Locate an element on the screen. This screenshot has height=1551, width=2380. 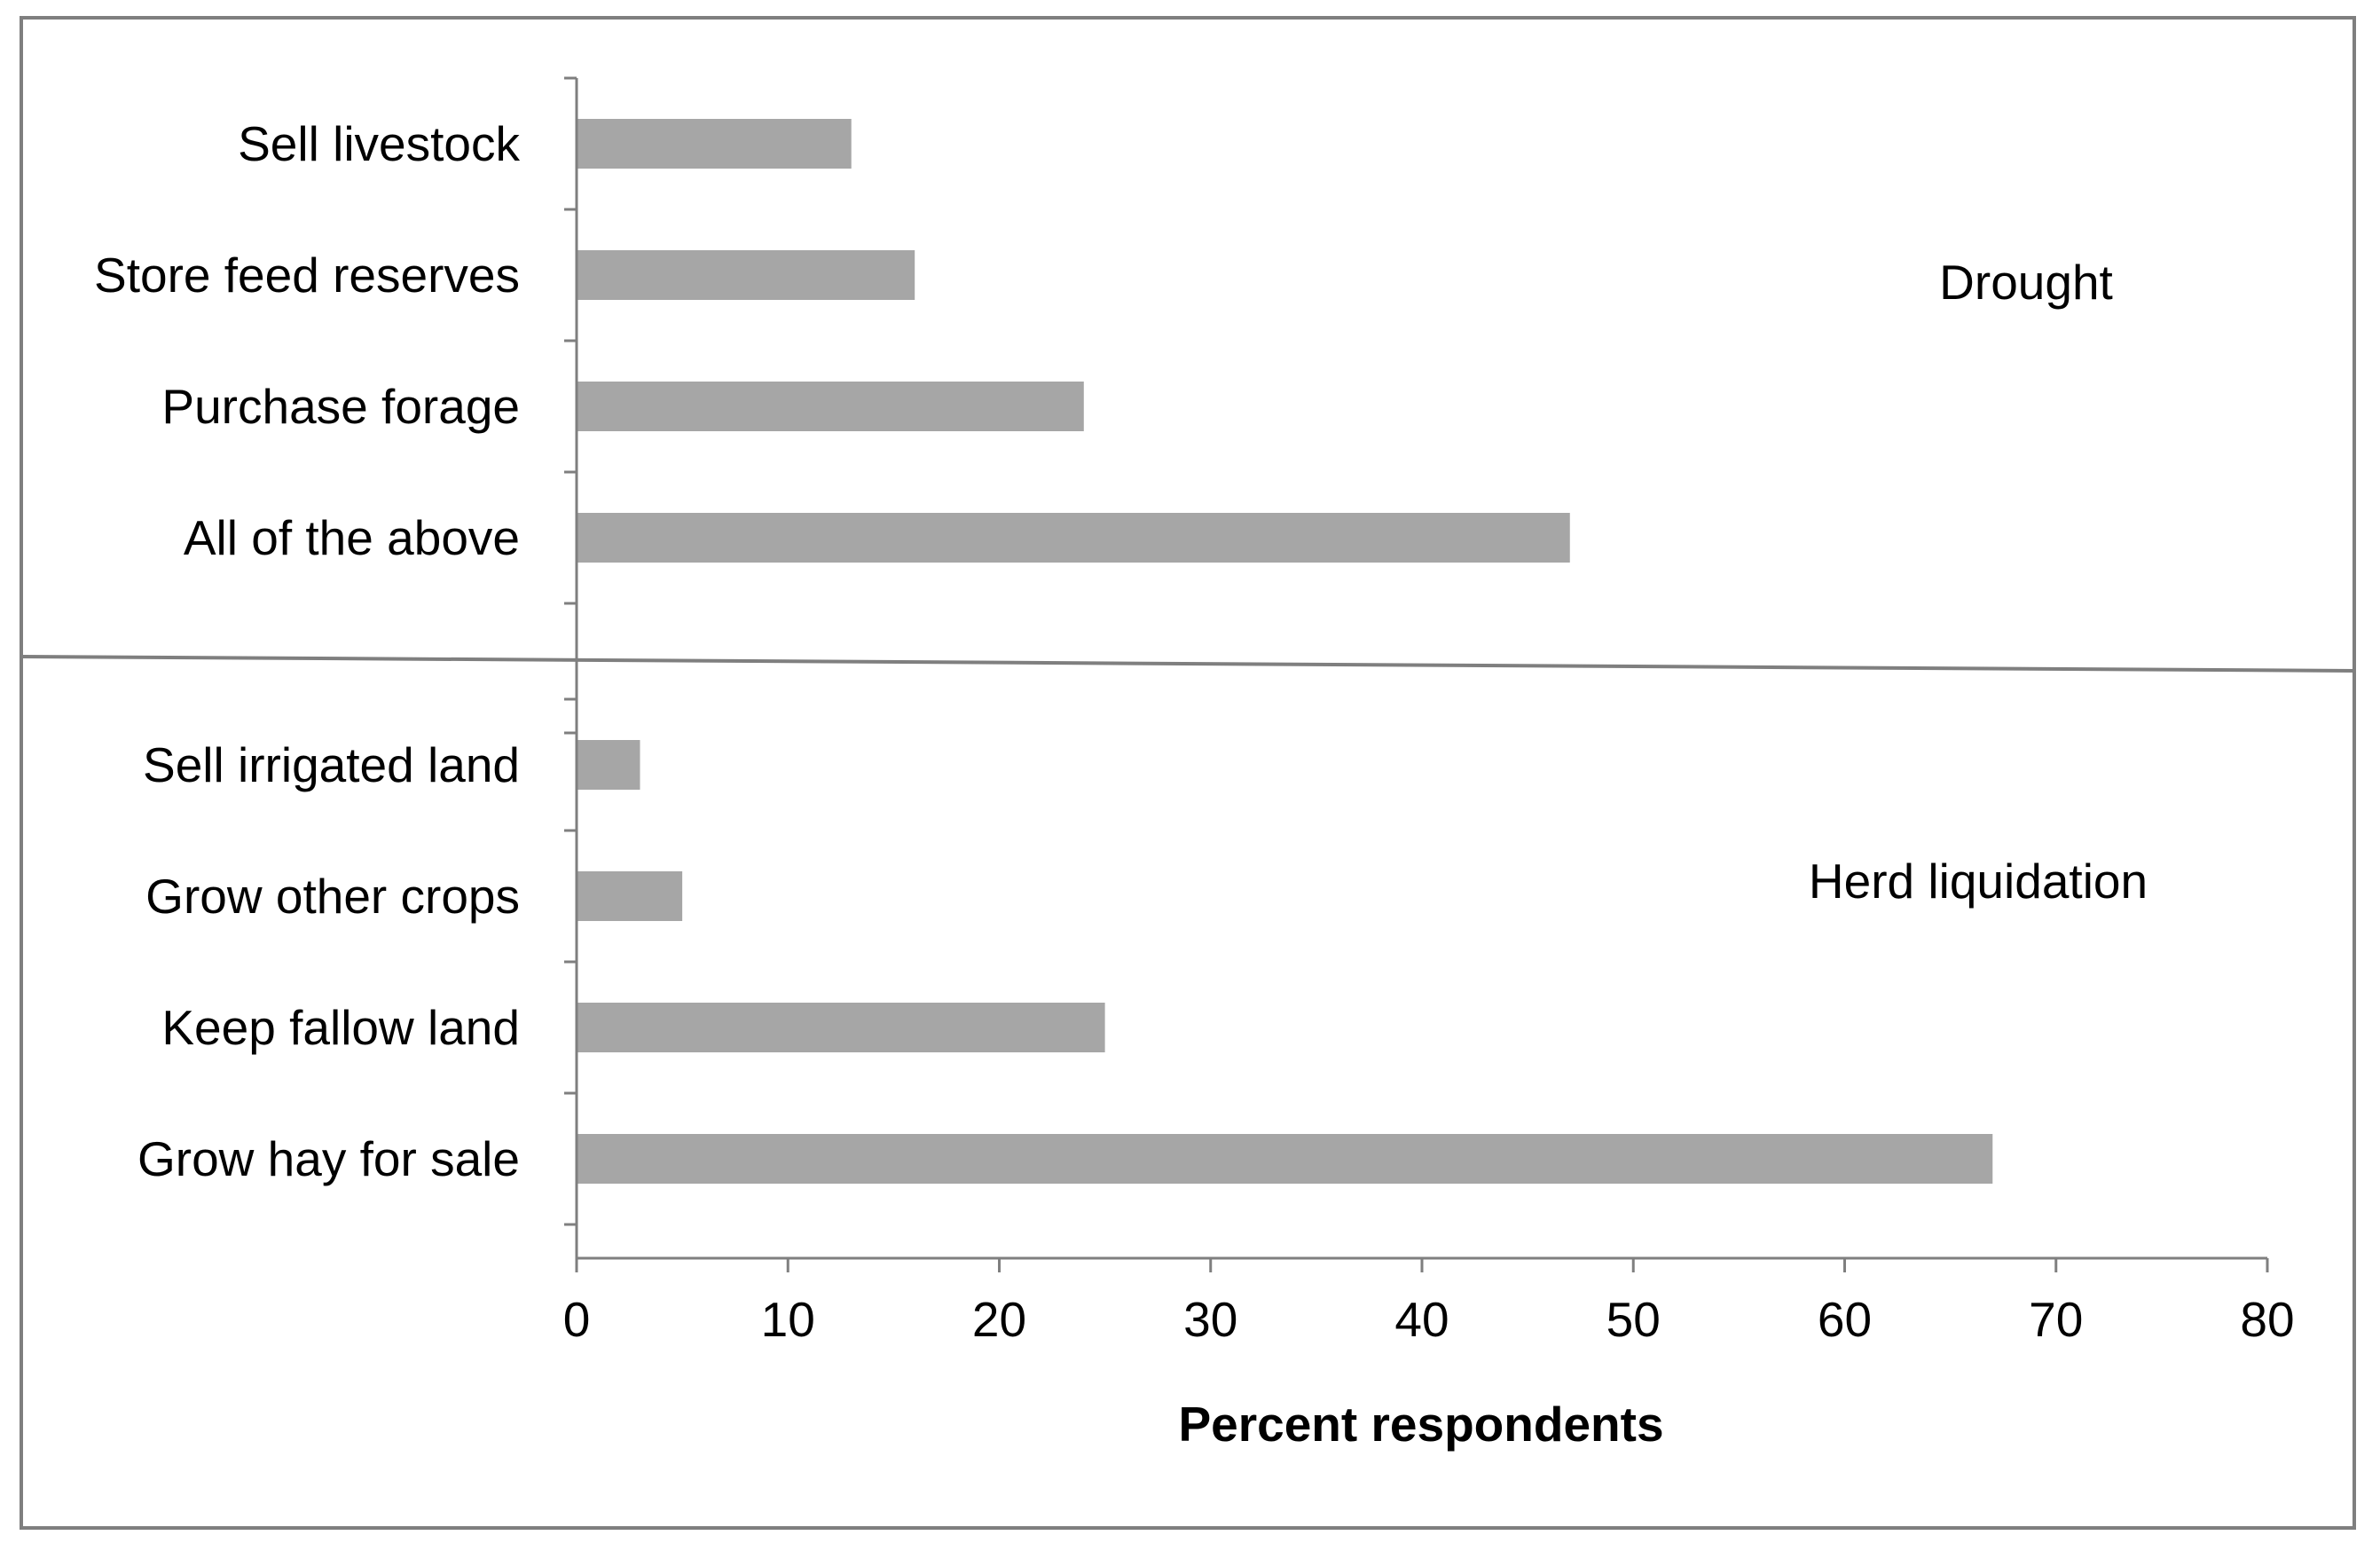
x-tick-label: 60 is located at coordinates (1845, 1319).